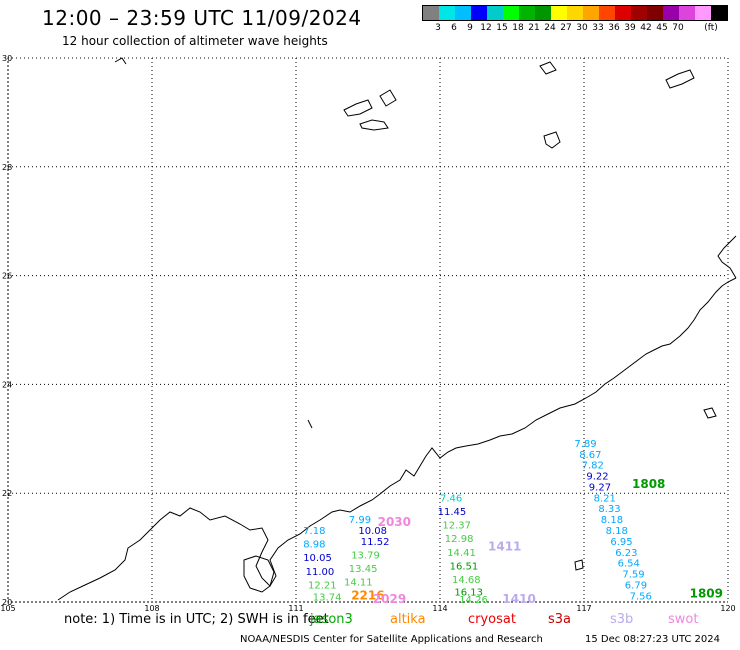 This screenshot has height=650, width=740. What do you see at coordinates (367, 595) in the screenshot?
I see `track-time-label: 2216` at bounding box center [367, 595].